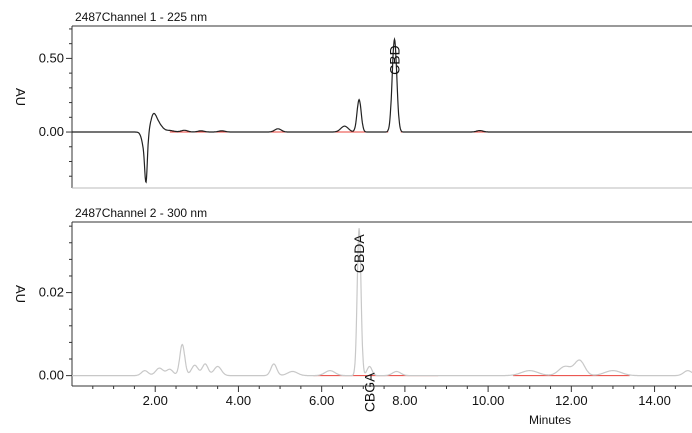 This screenshot has height=433, width=692. Describe the element at coordinates (155, 400) in the screenshot. I see `x-tick-label: 2.00` at that location.